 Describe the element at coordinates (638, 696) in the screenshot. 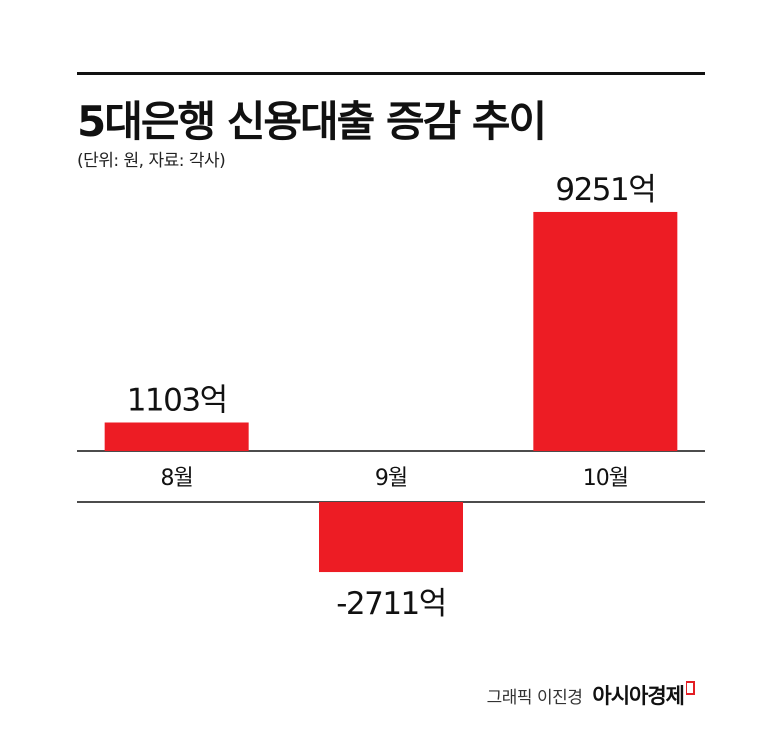

I see `brand-name: 아시아경제` at that location.